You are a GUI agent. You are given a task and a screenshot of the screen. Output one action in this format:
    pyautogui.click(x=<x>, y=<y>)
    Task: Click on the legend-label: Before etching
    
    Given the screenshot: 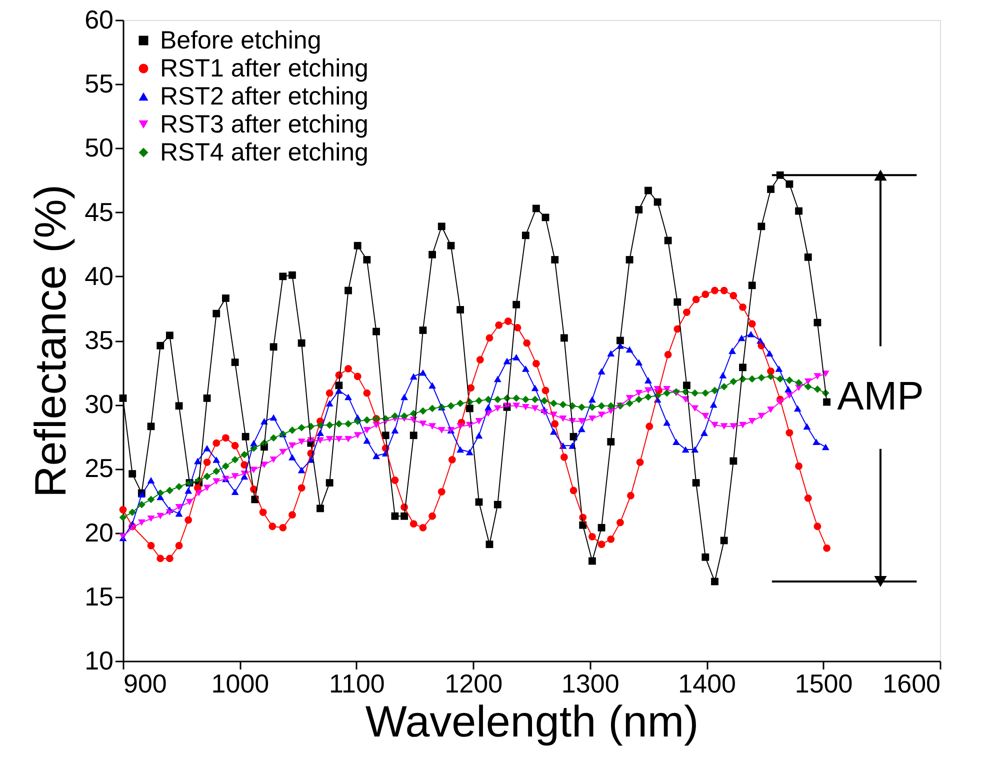 What is the action you would take?
    pyautogui.click(x=241, y=40)
    